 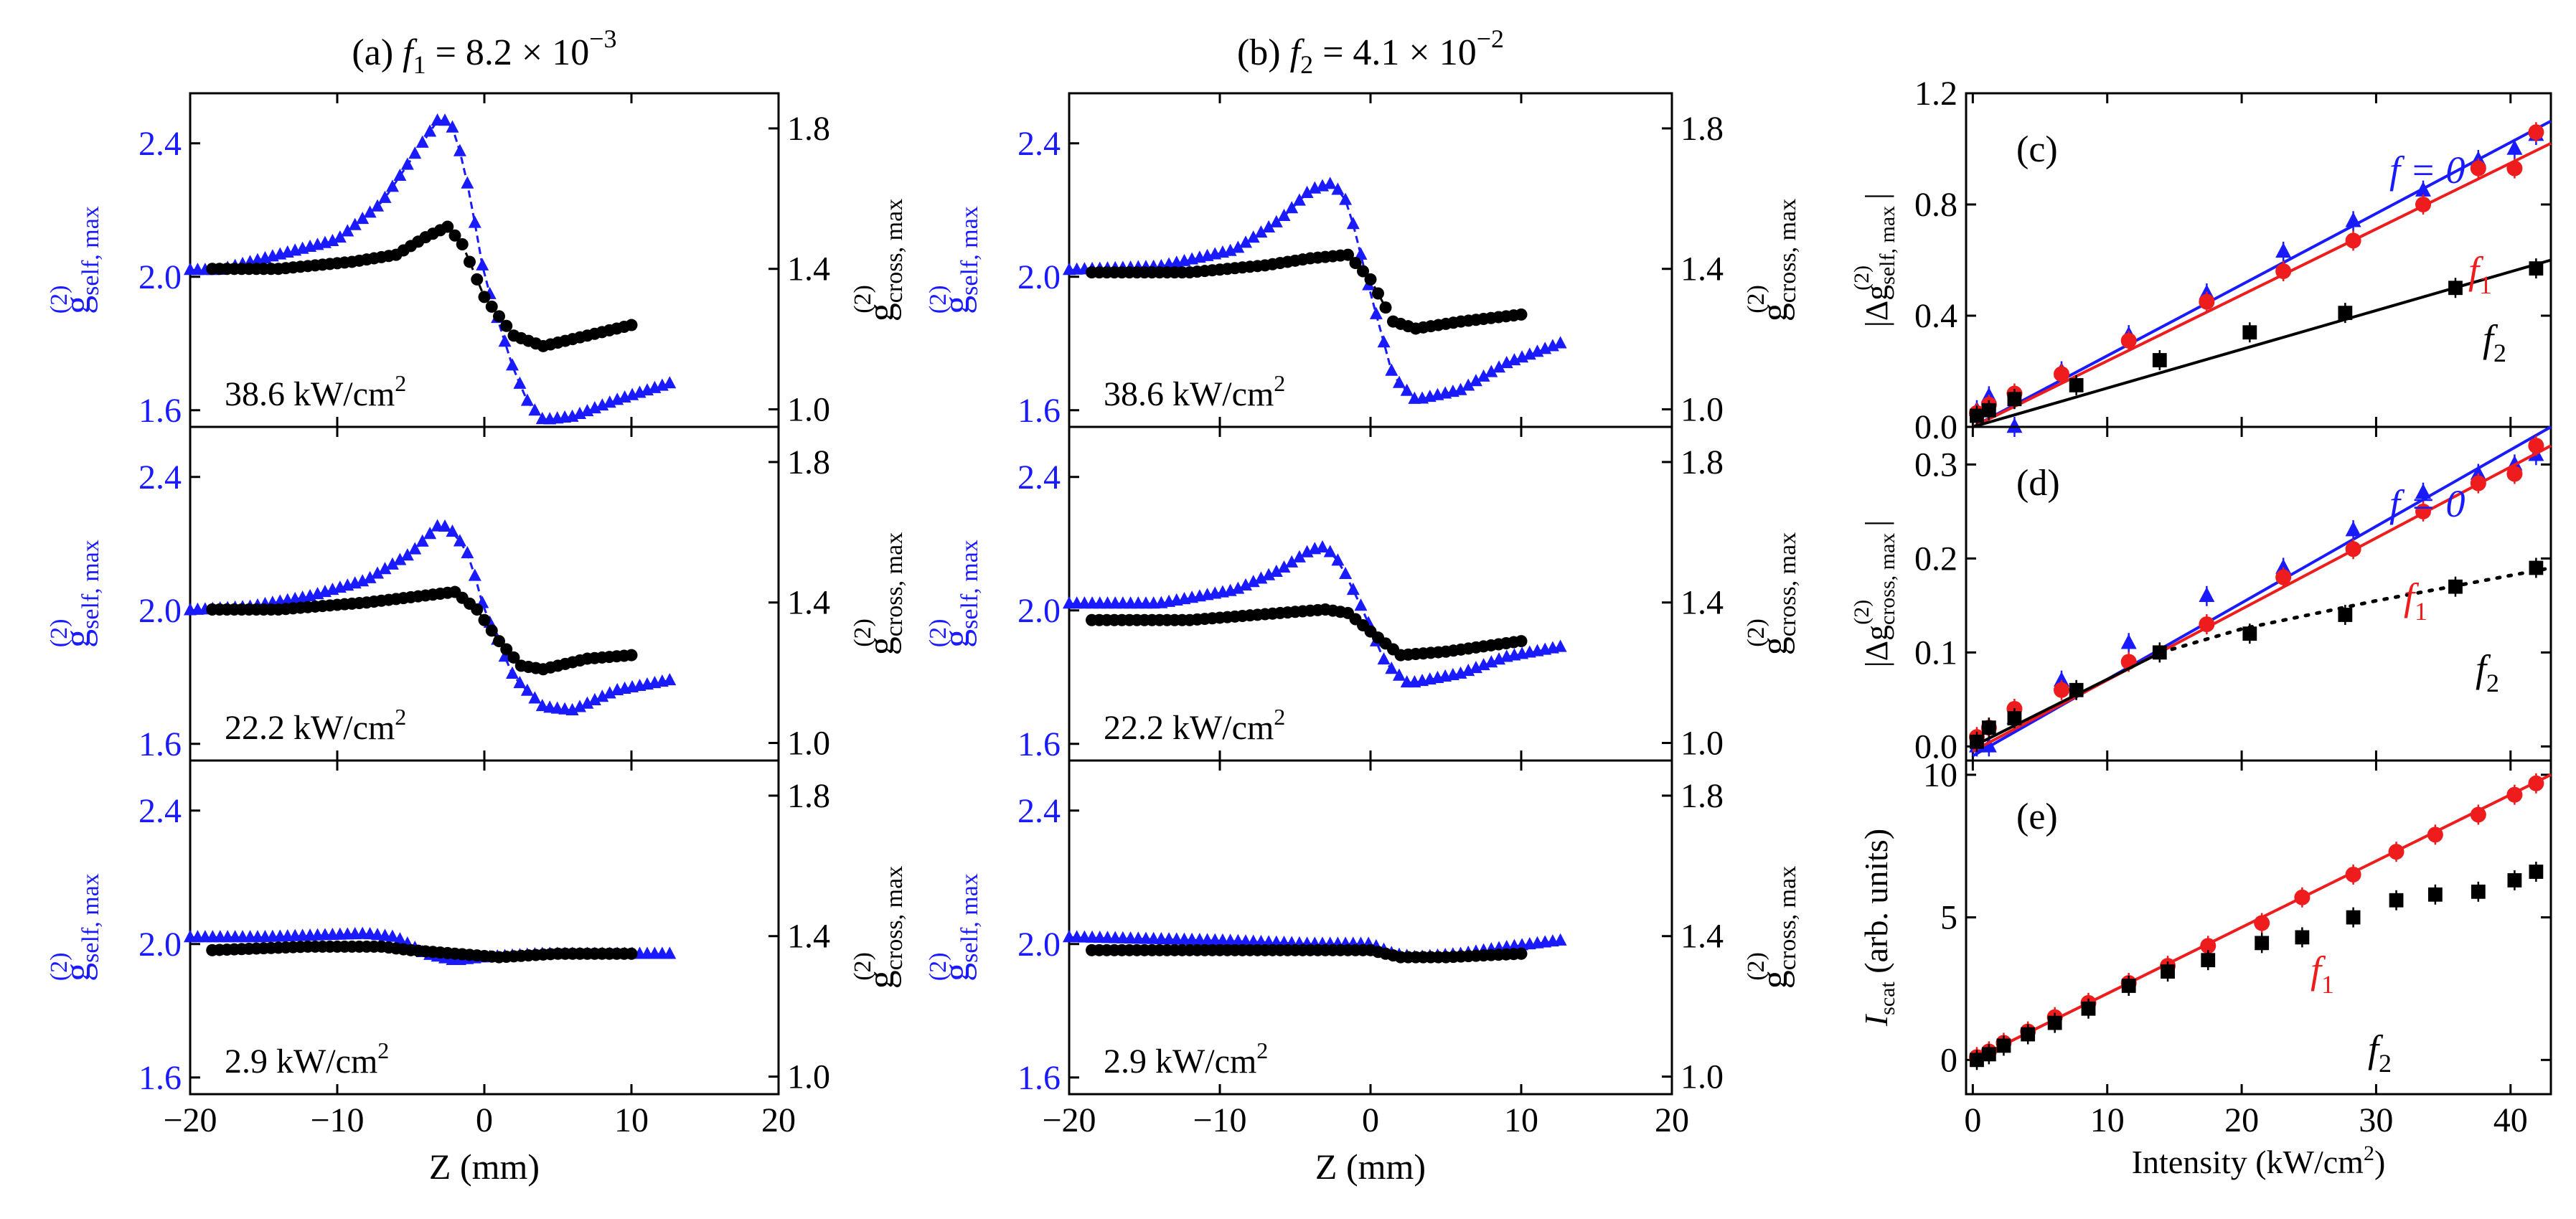 I want to click on sup: (2), so click(x=1756, y=632).